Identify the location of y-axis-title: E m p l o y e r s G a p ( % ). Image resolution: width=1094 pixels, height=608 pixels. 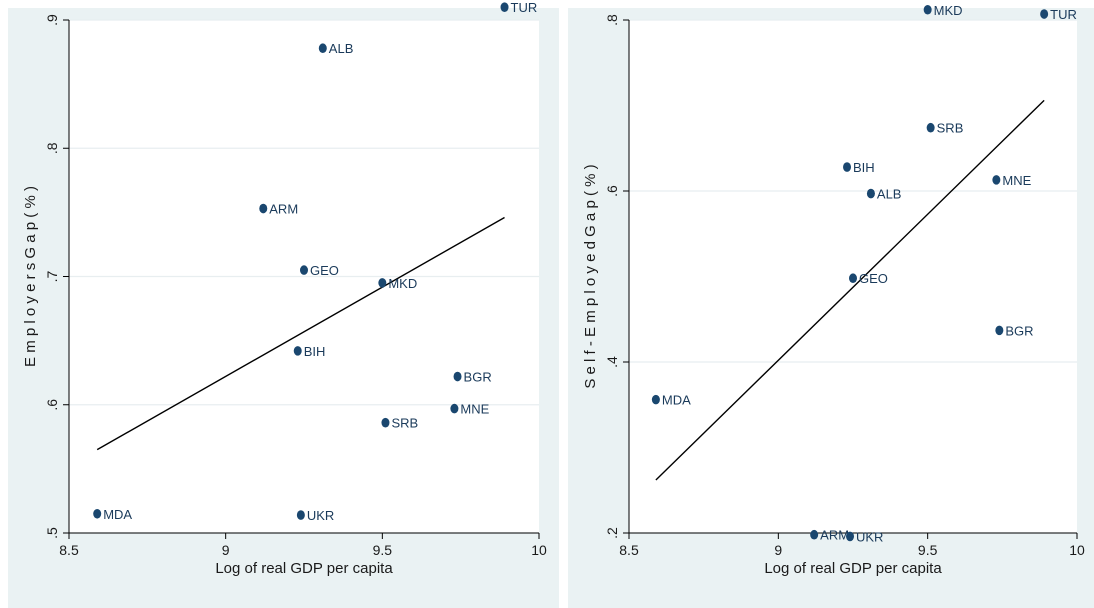
(30, 276).